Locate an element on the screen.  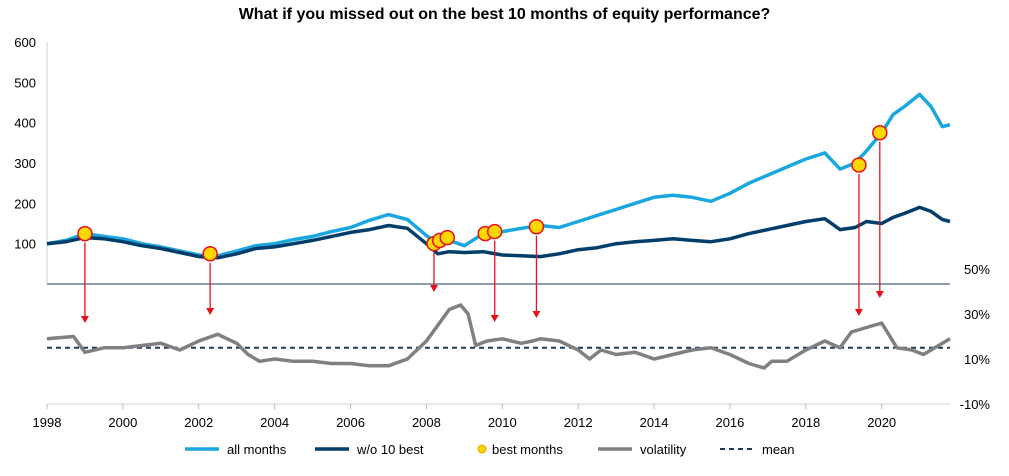
x-tick-label: 2004 is located at coordinates (274, 422).